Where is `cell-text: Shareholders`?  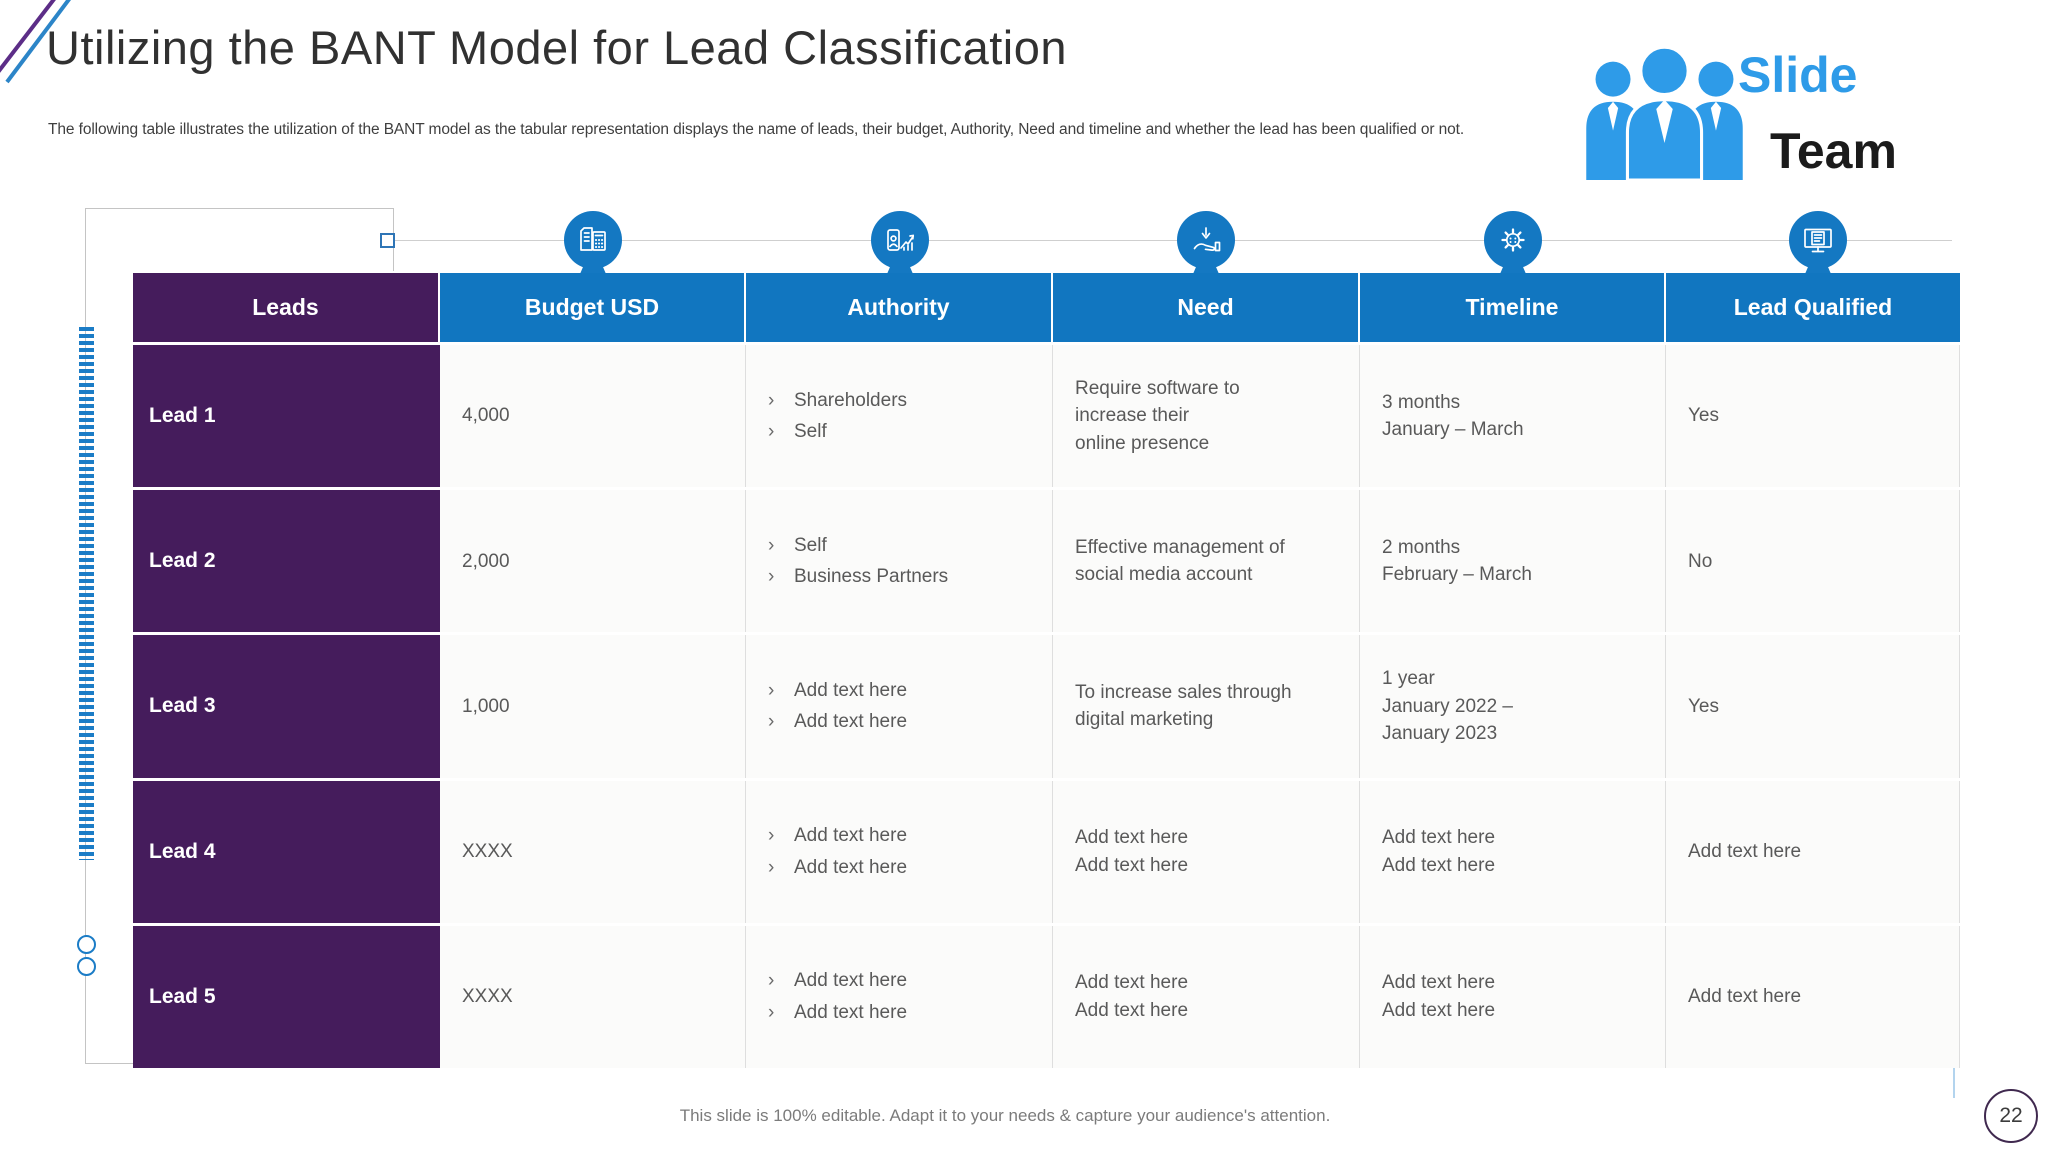
cell-text: Shareholders is located at coordinates (851, 400).